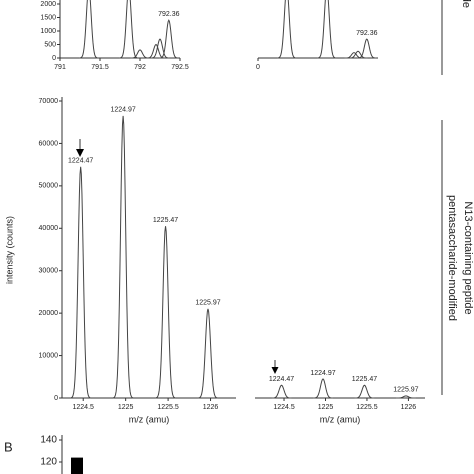 The height and width of the screenshot is (474, 474). What do you see at coordinates (9, 250) in the screenshot?
I see `y-axis-label: intensity (counts)` at bounding box center [9, 250].